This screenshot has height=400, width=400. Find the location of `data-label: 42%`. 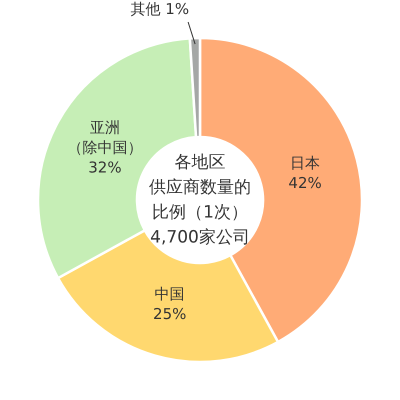

data-label: 42% is located at coordinates (305, 183).